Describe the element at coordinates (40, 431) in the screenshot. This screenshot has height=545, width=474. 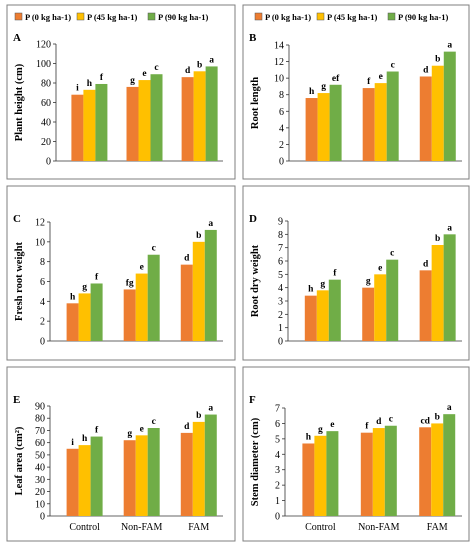
I see `y-tick-label: 70` at that location.